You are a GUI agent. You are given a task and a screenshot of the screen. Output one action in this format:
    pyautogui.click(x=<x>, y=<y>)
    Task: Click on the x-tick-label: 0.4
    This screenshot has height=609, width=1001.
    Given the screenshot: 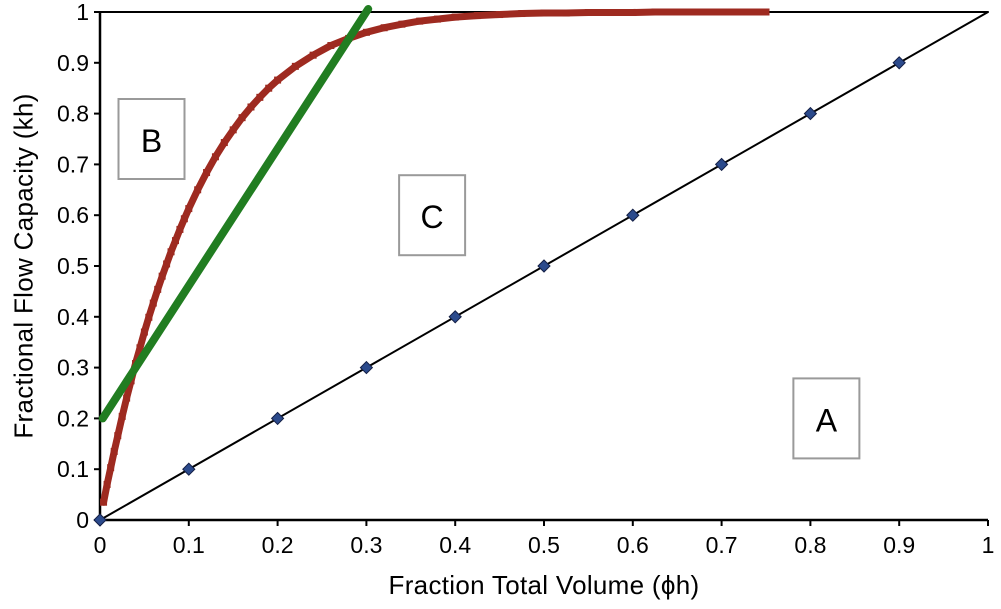 What is the action you would take?
    pyautogui.click(x=455, y=545)
    